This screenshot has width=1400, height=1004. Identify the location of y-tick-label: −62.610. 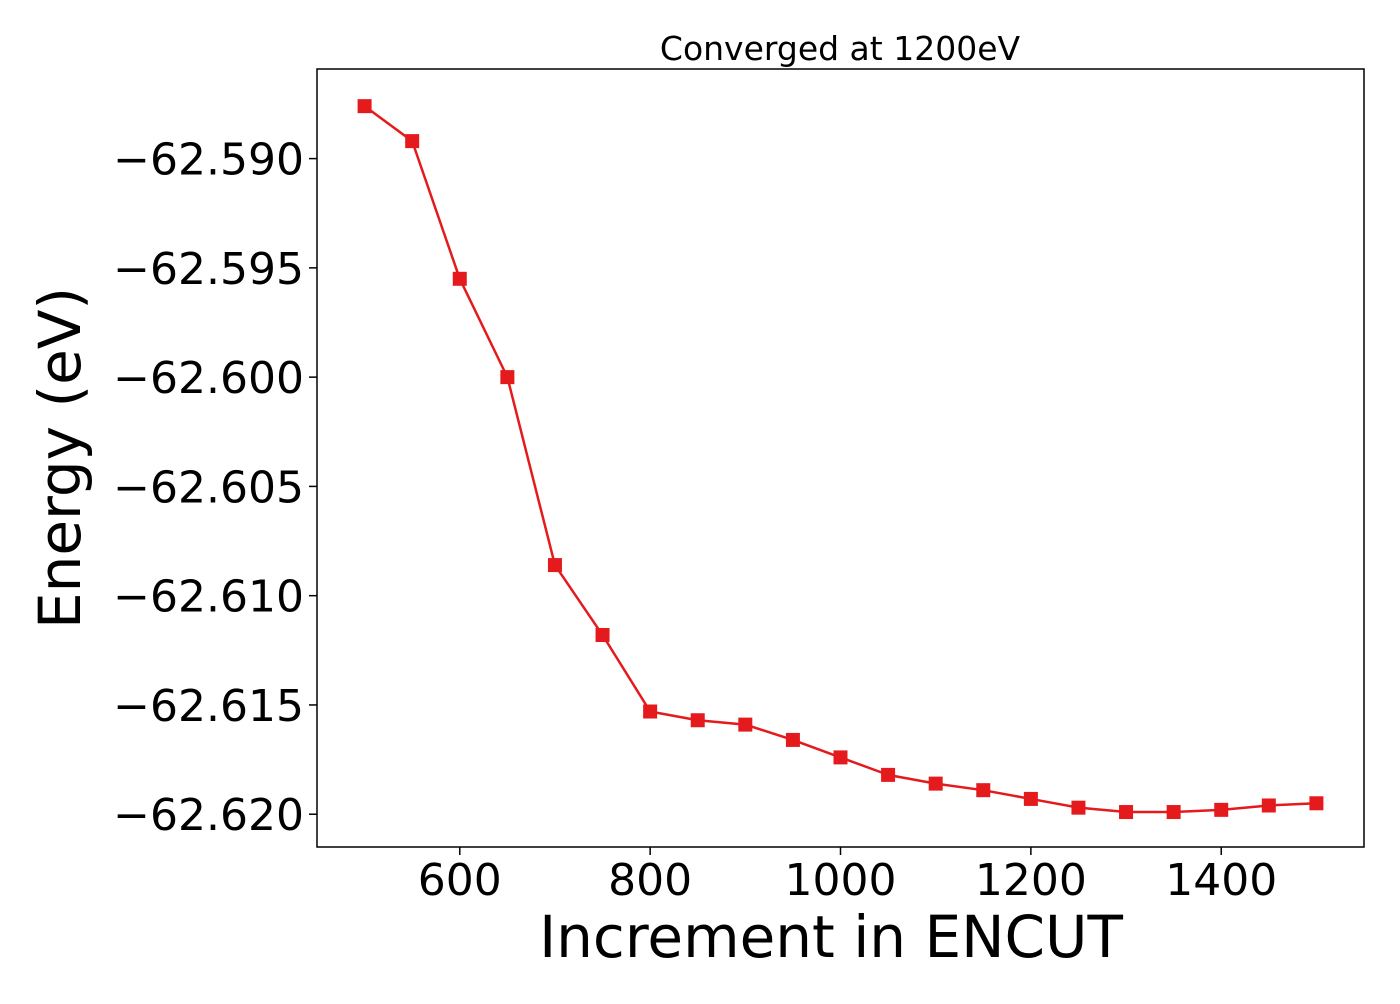
(208, 597).